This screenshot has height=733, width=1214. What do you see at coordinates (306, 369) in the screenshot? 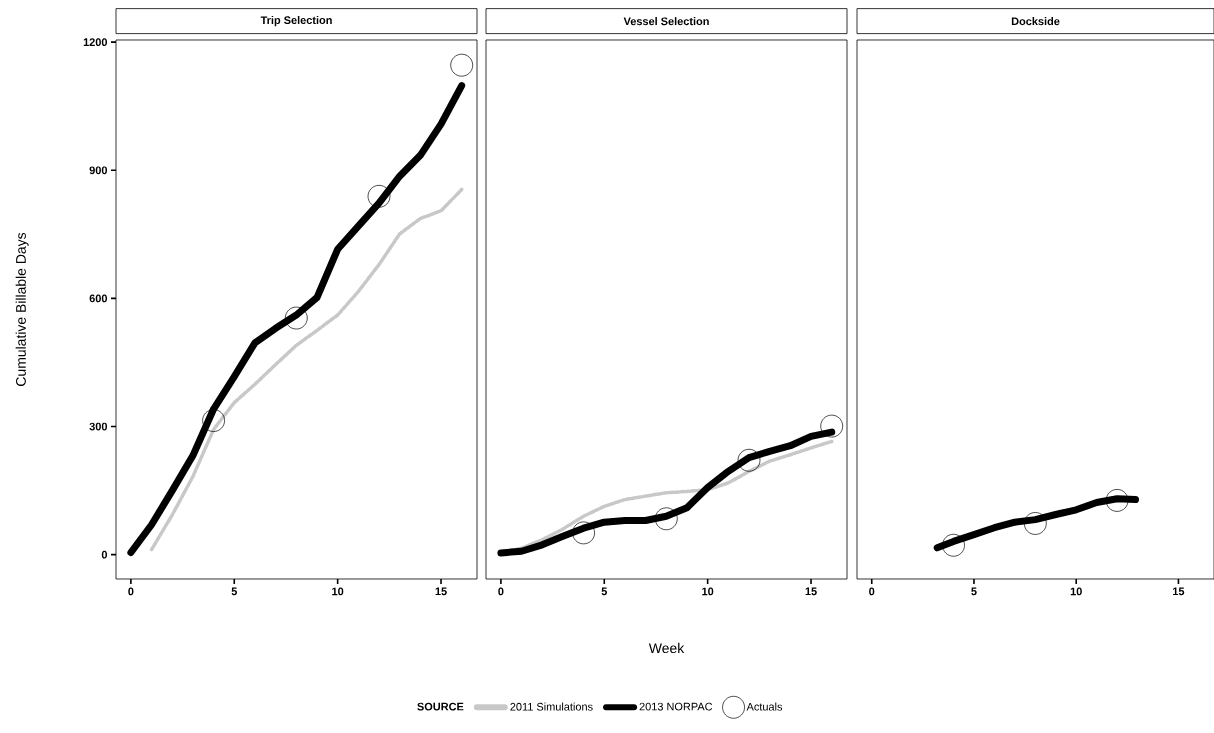
I see `line-series` at bounding box center [306, 369].